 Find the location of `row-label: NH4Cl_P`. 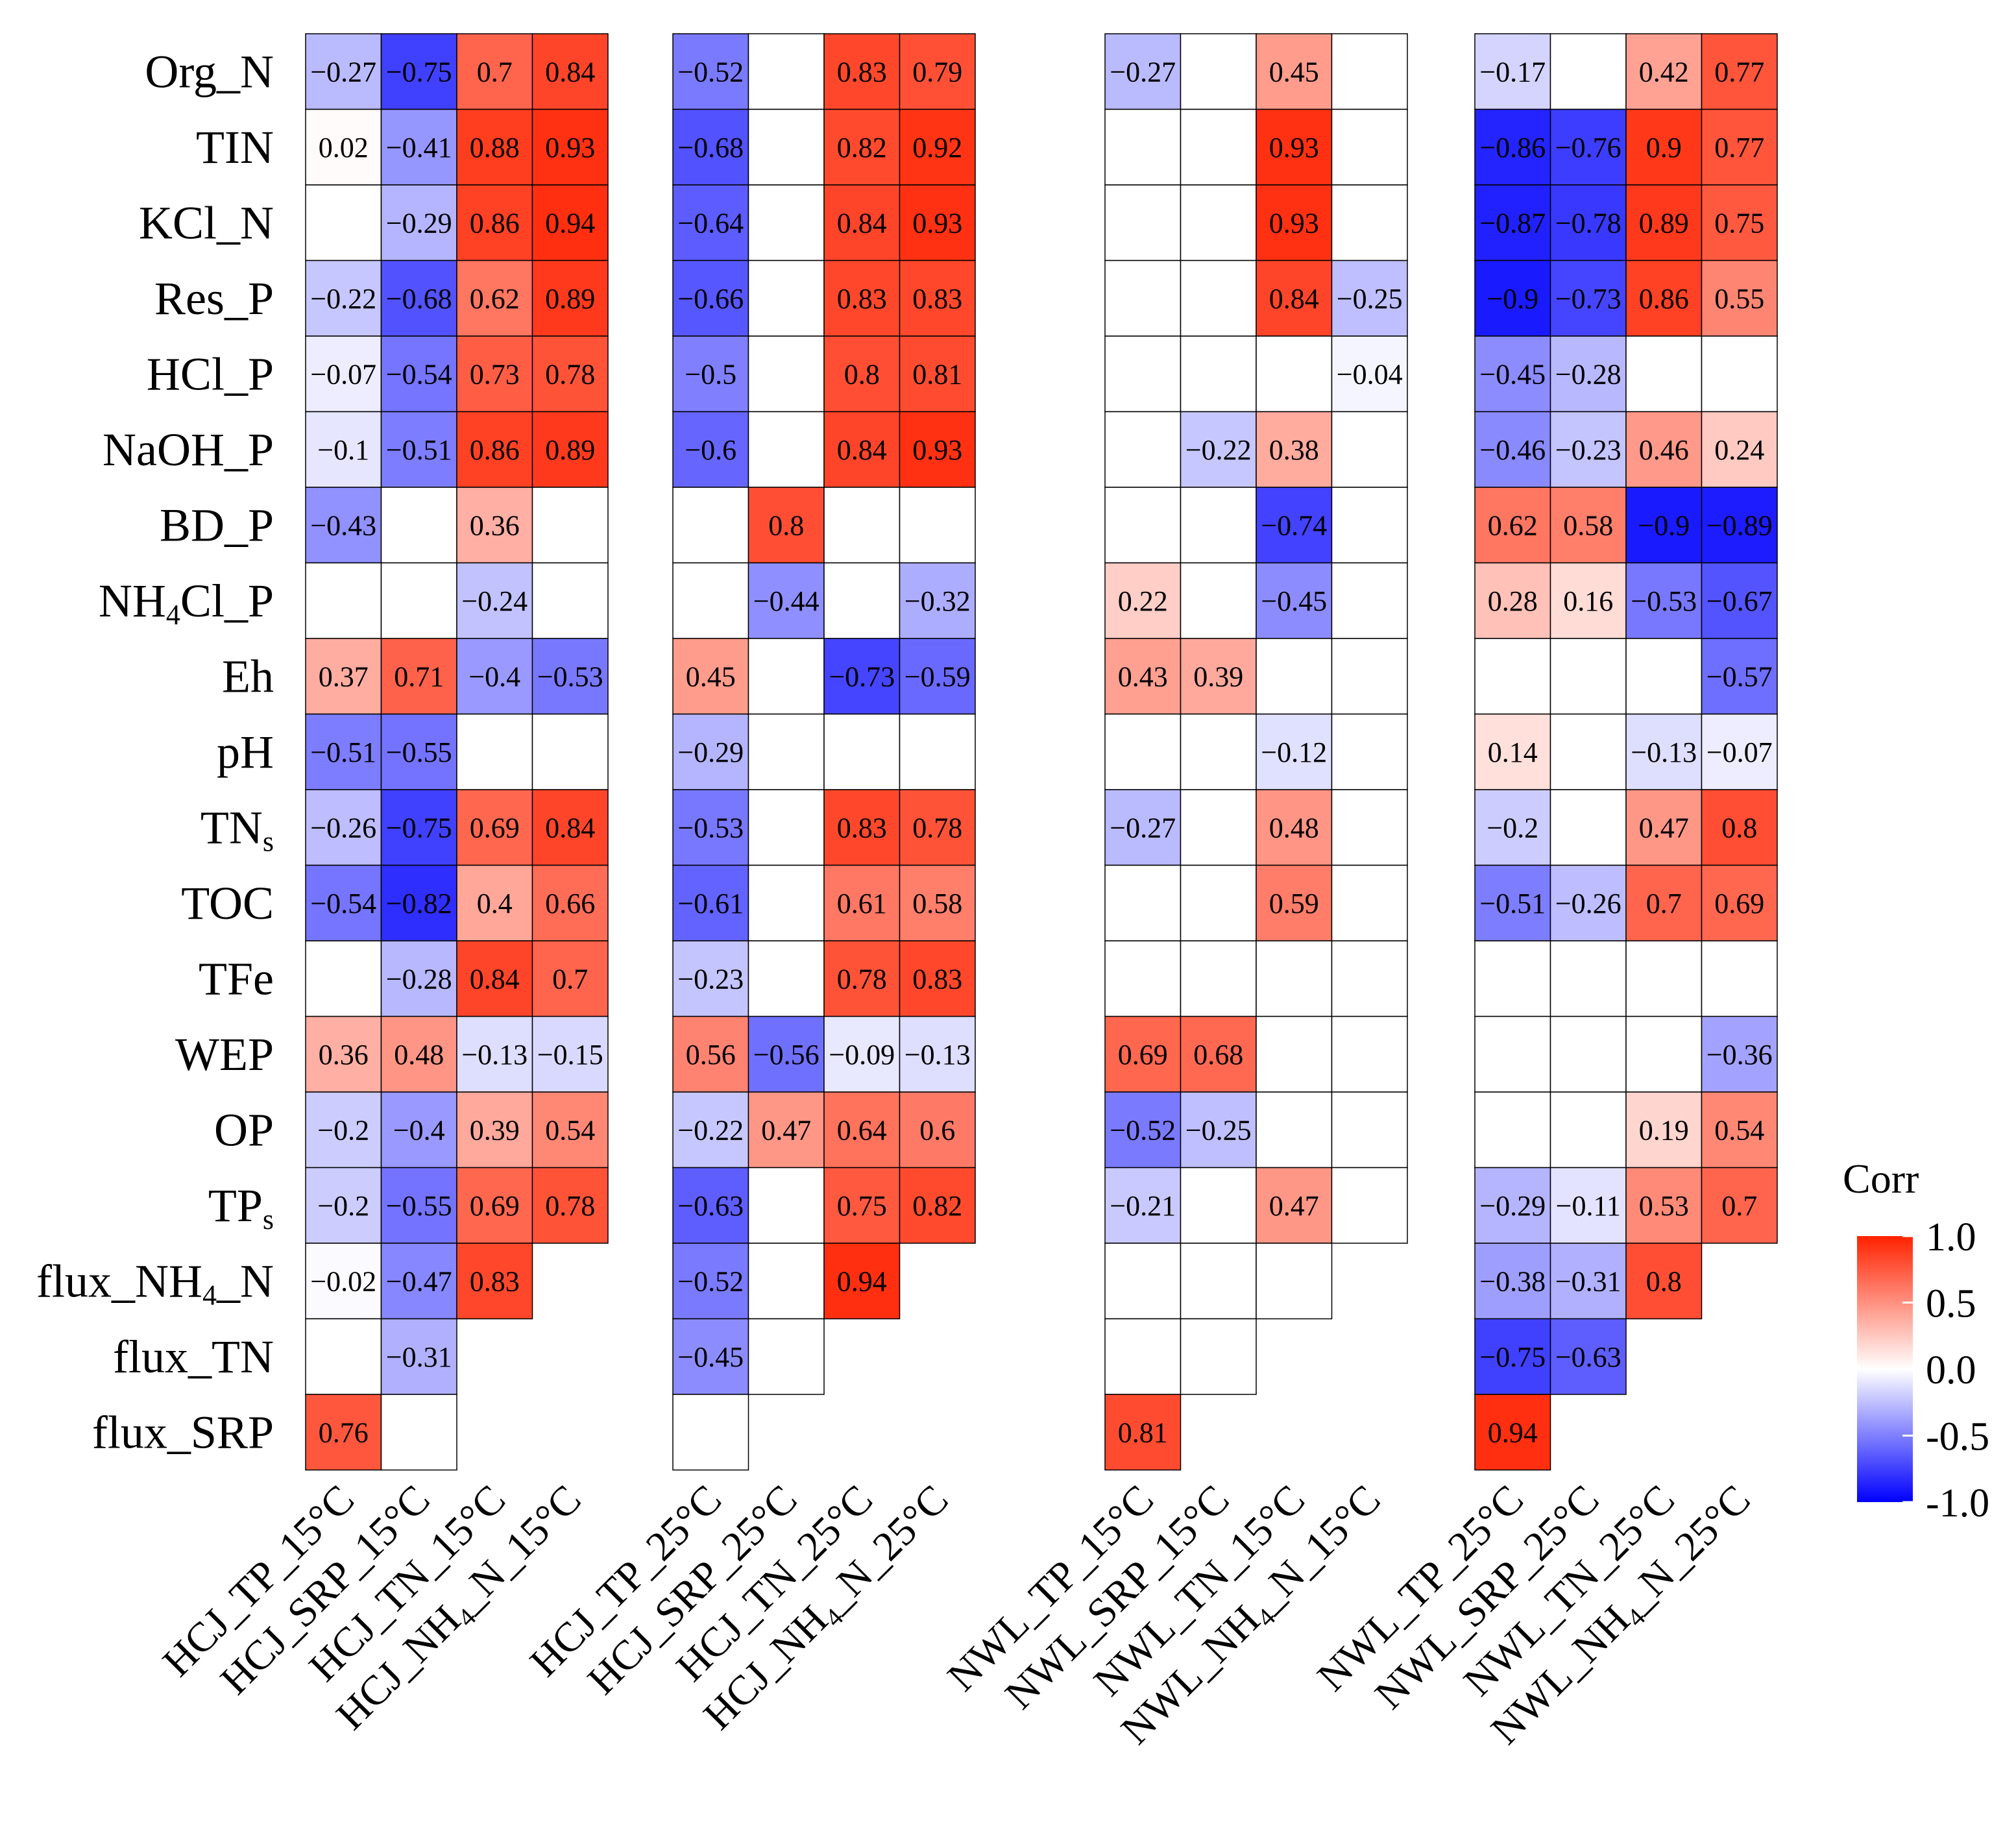

row-label: NH4Cl_P is located at coordinates (187, 603).